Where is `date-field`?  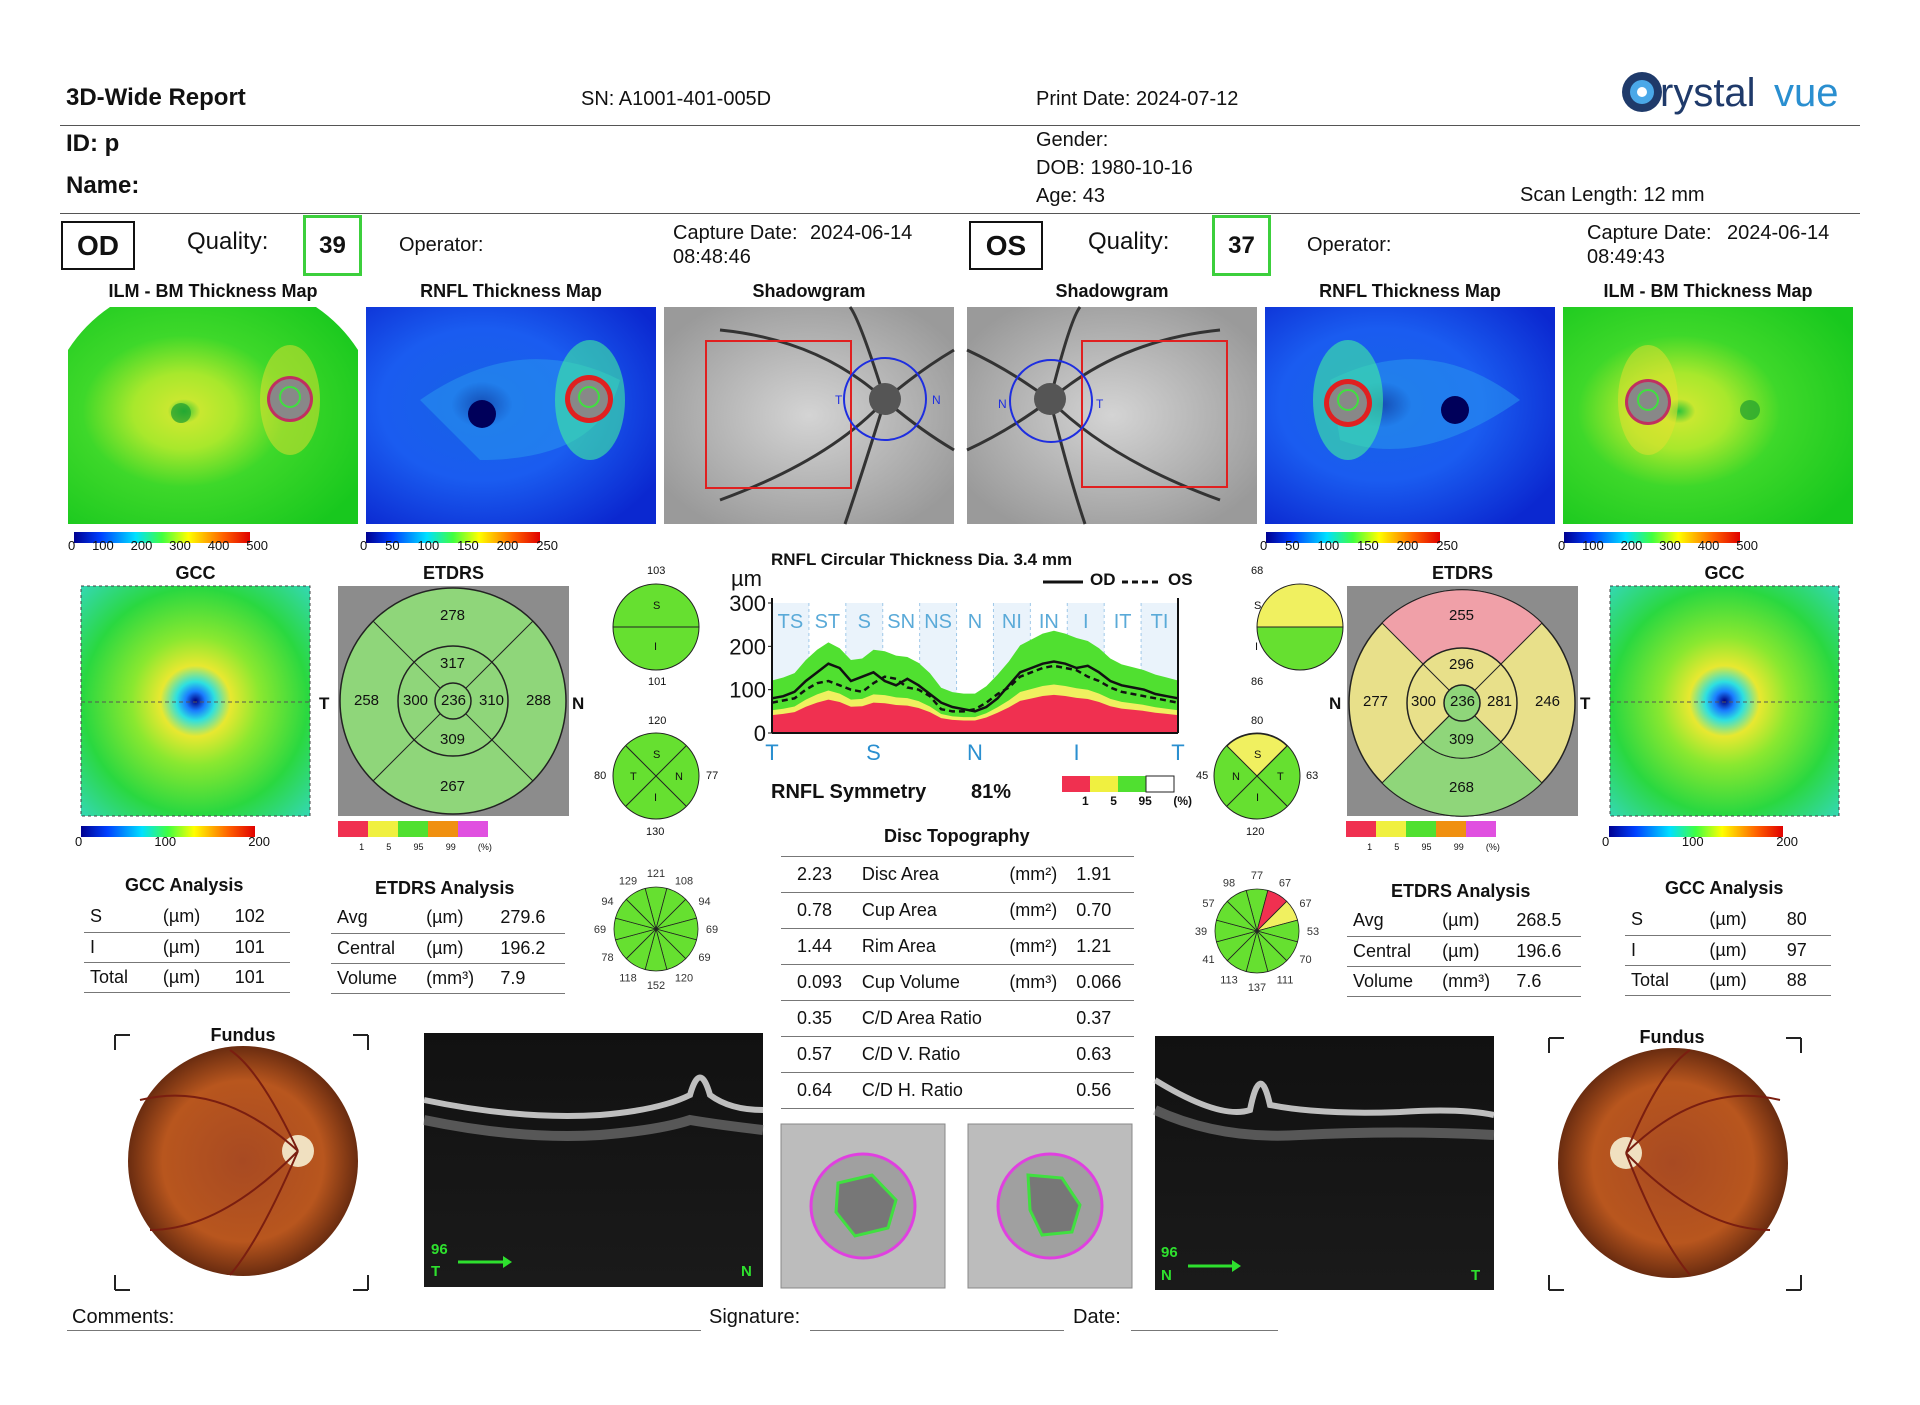 date-field is located at coordinates (1204, 1330).